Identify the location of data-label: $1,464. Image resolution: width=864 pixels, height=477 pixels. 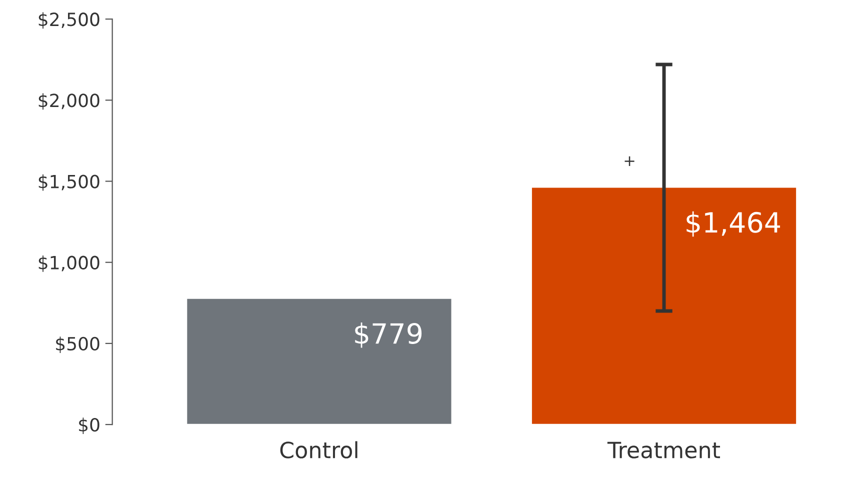
(733, 224).